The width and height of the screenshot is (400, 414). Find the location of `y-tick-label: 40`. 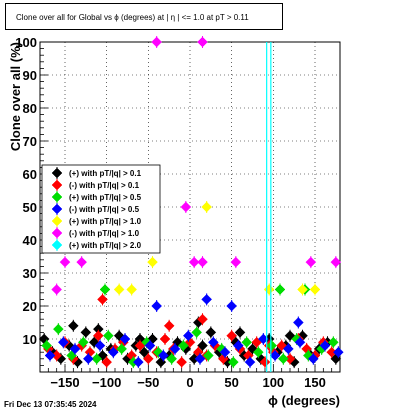

y-tick-label: 40 is located at coordinates (30, 240).